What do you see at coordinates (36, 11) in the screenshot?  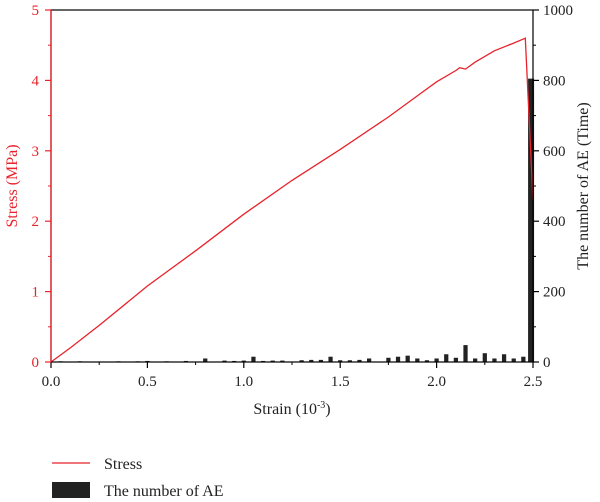 I see `left-tick-label: 5` at bounding box center [36, 11].